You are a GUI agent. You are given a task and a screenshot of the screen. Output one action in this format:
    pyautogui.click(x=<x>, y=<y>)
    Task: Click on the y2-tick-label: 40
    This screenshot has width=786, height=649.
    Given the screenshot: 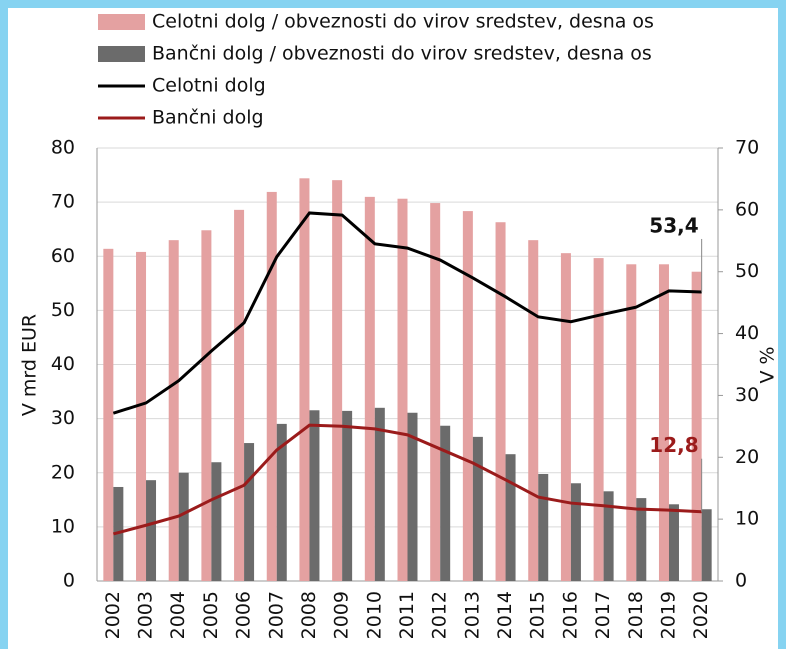 What is the action you would take?
    pyautogui.click(x=747, y=333)
    